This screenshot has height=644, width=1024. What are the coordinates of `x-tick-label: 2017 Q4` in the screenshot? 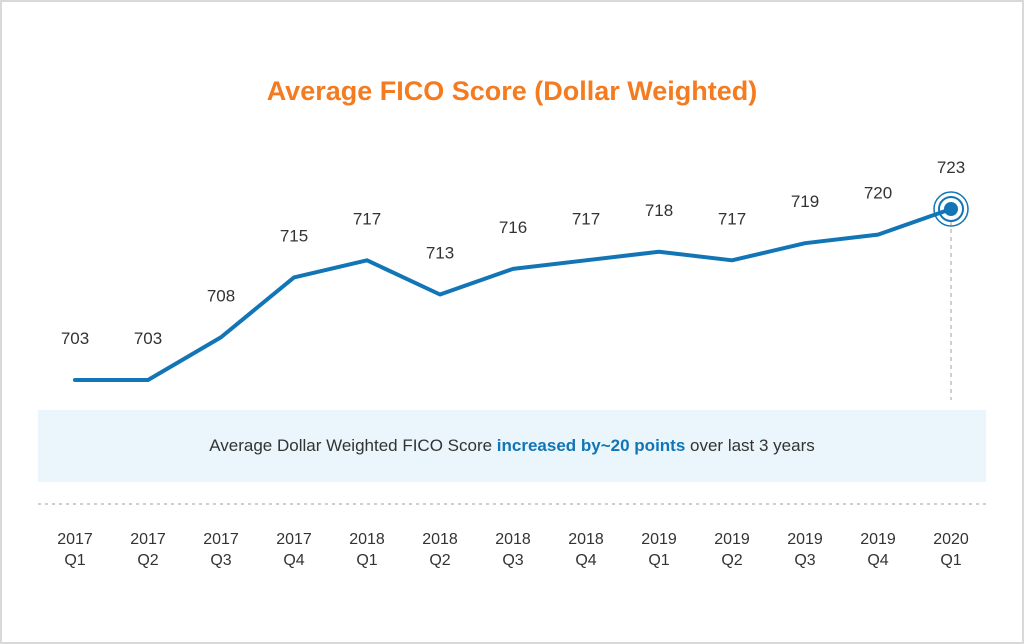 It's located at (294, 550).